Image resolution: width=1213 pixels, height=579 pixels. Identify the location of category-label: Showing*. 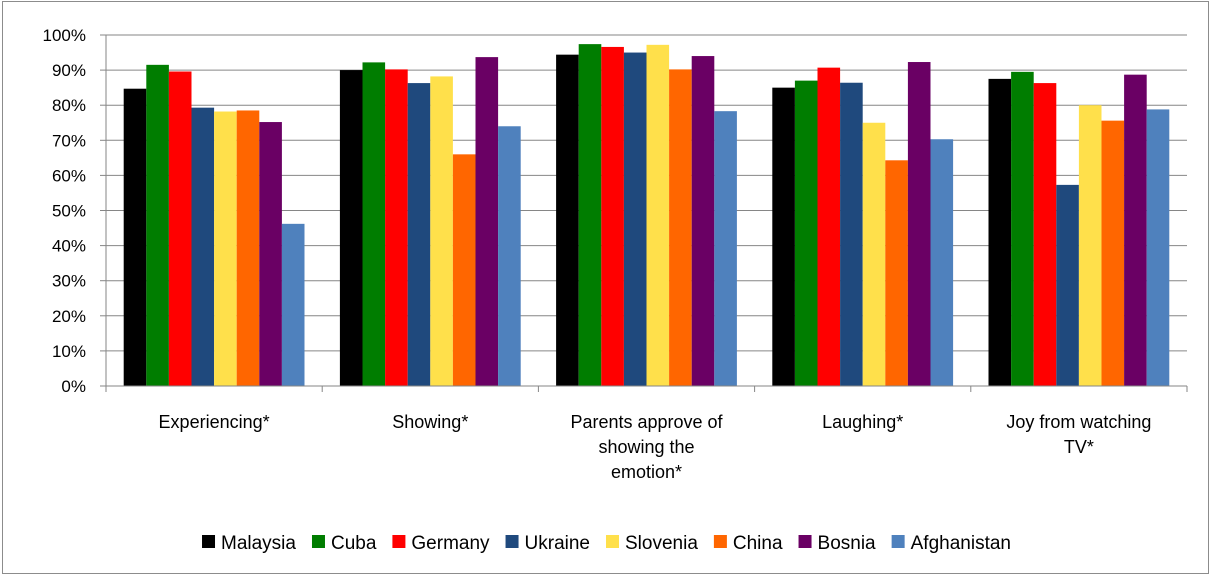
(430, 422).